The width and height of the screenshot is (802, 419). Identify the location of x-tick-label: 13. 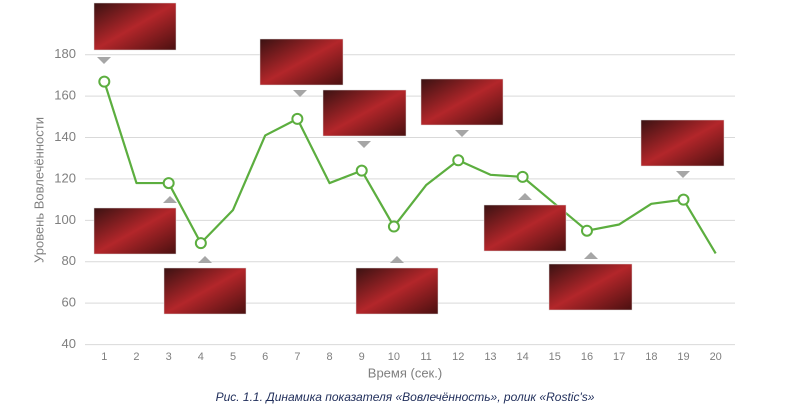
(490, 357).